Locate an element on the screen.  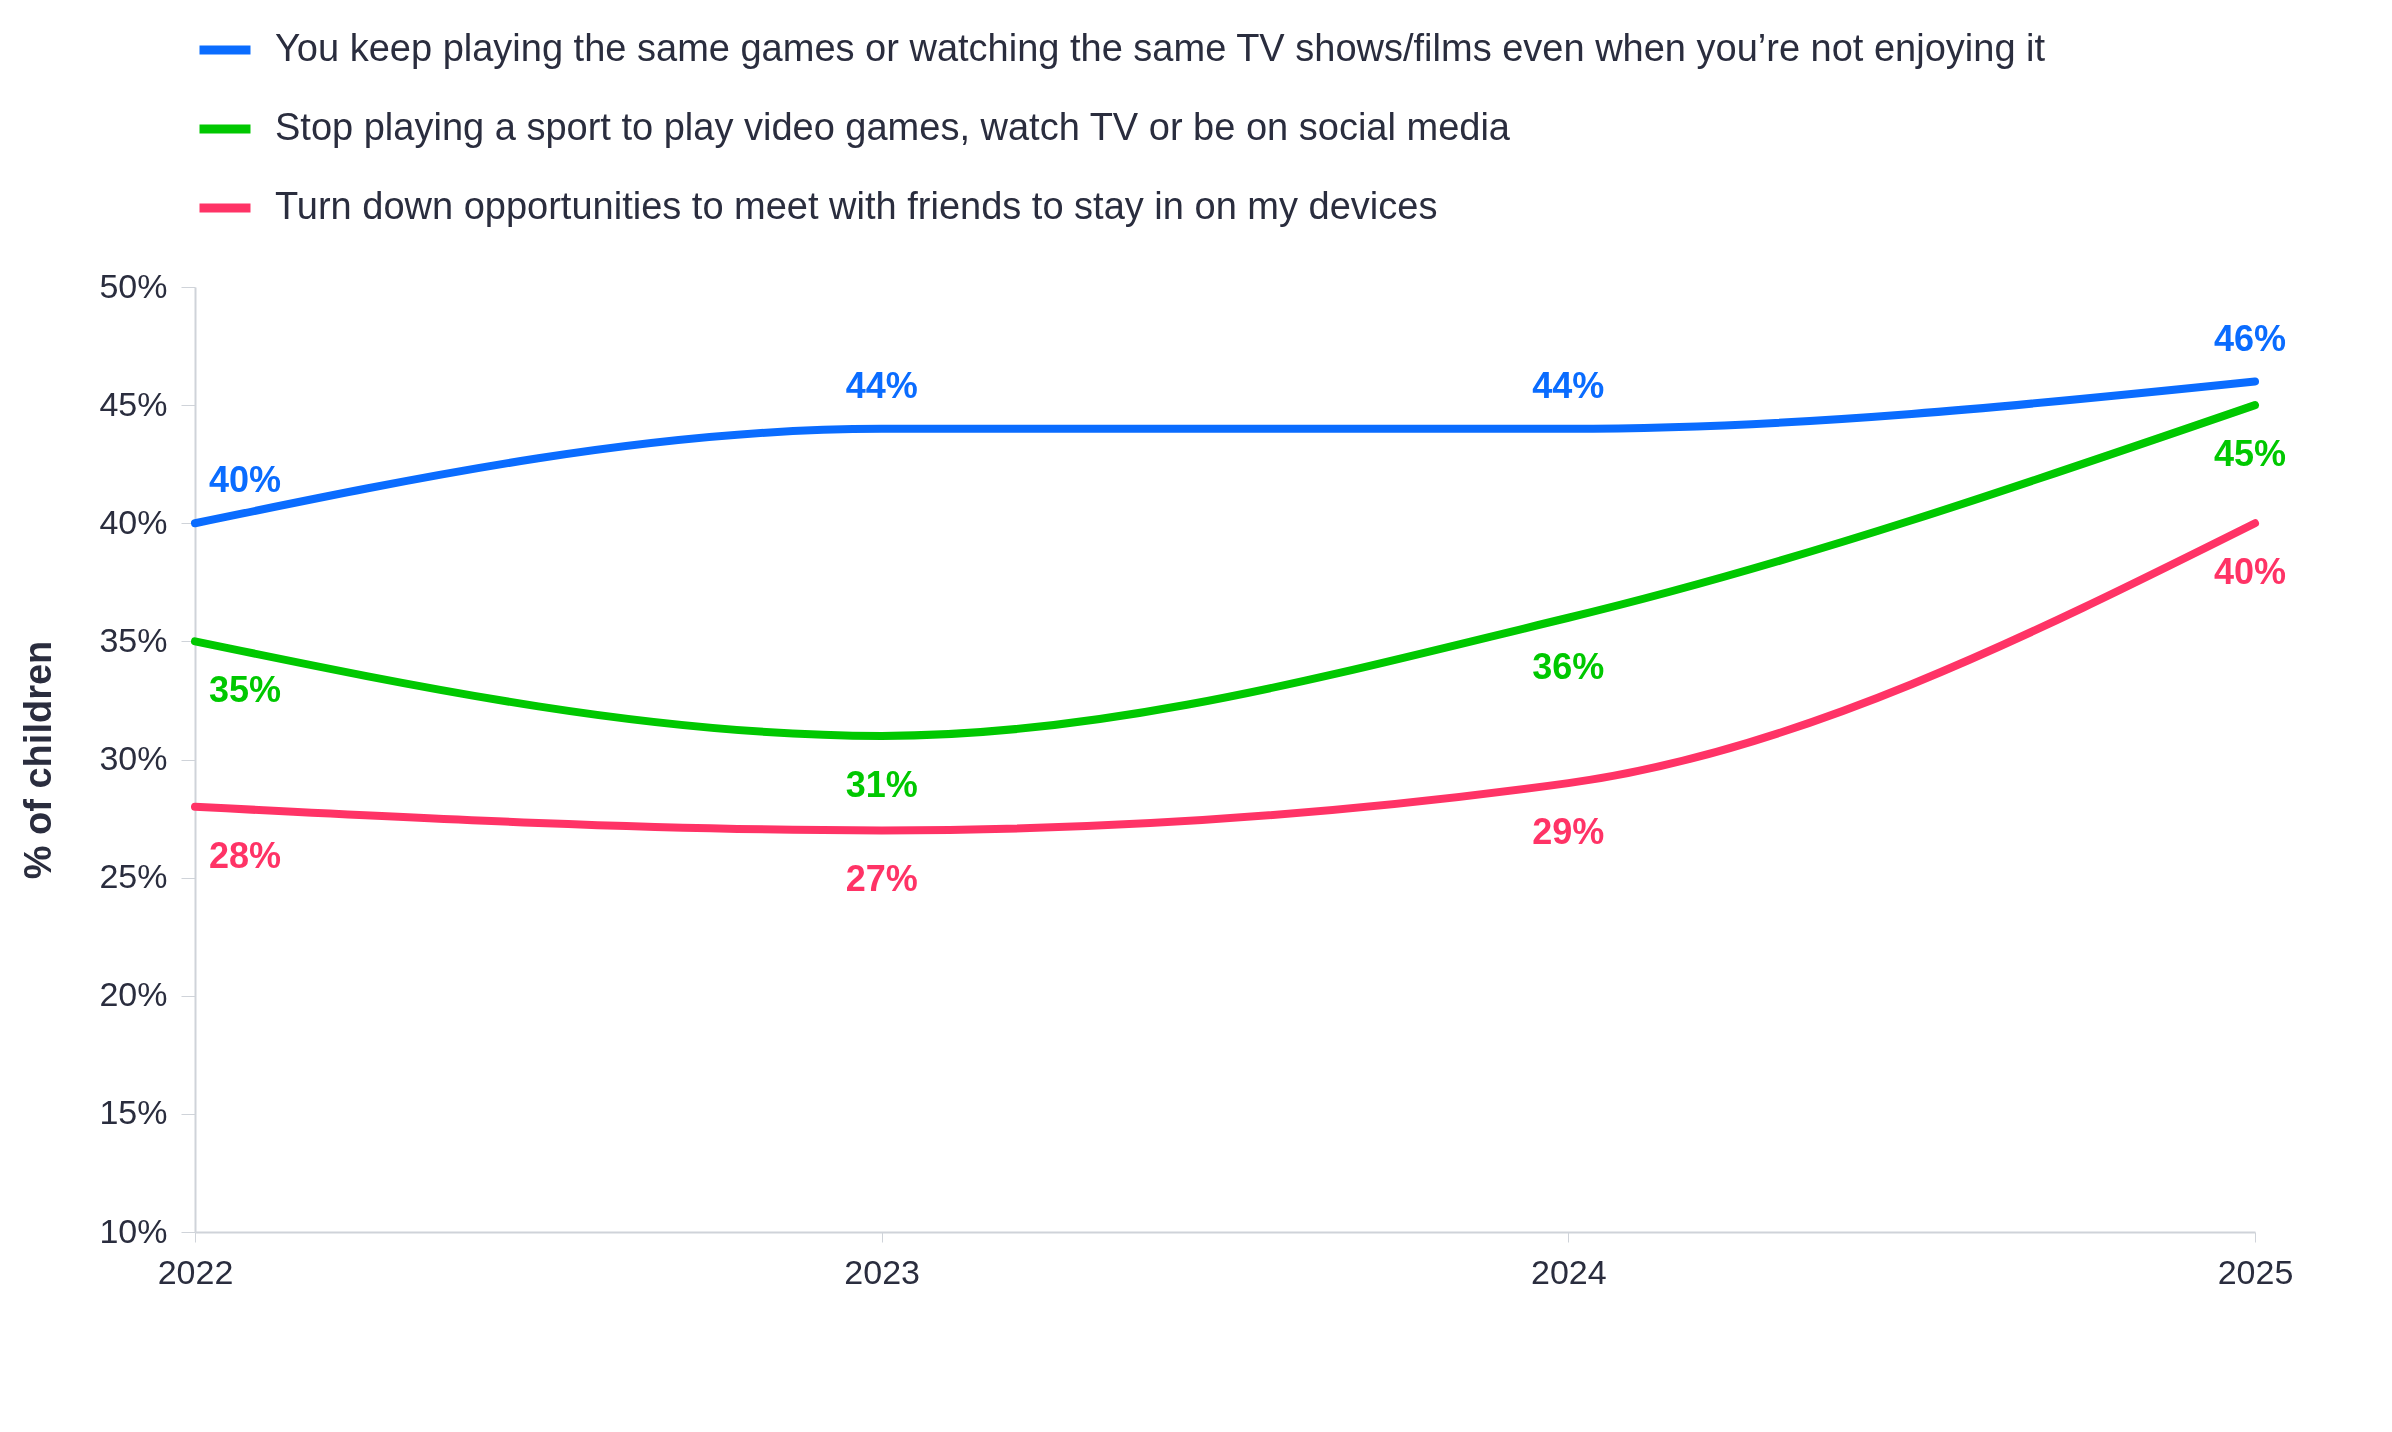
legend-label: You keep playing the same games or watching the same TV shows/films even when you’re not enjoying it is located at coordinates (1160, 48).